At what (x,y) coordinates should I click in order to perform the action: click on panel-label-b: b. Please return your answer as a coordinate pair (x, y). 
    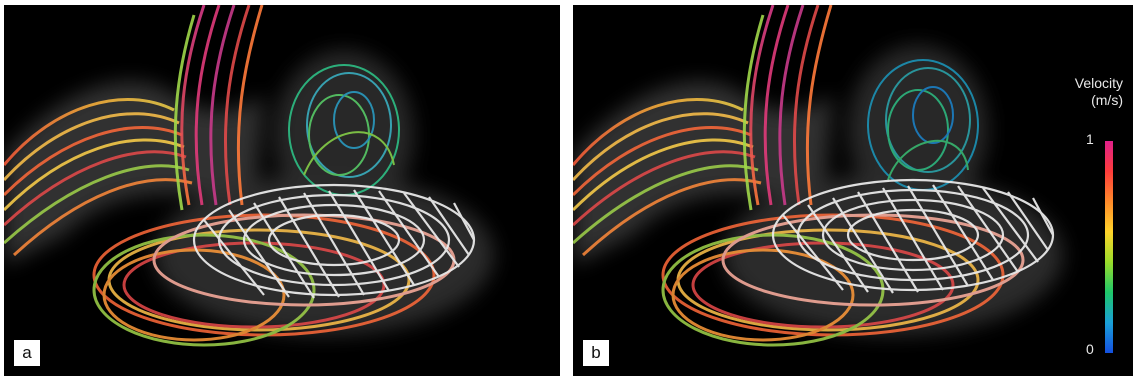
    Looking at the image, I should click on (596, 353).